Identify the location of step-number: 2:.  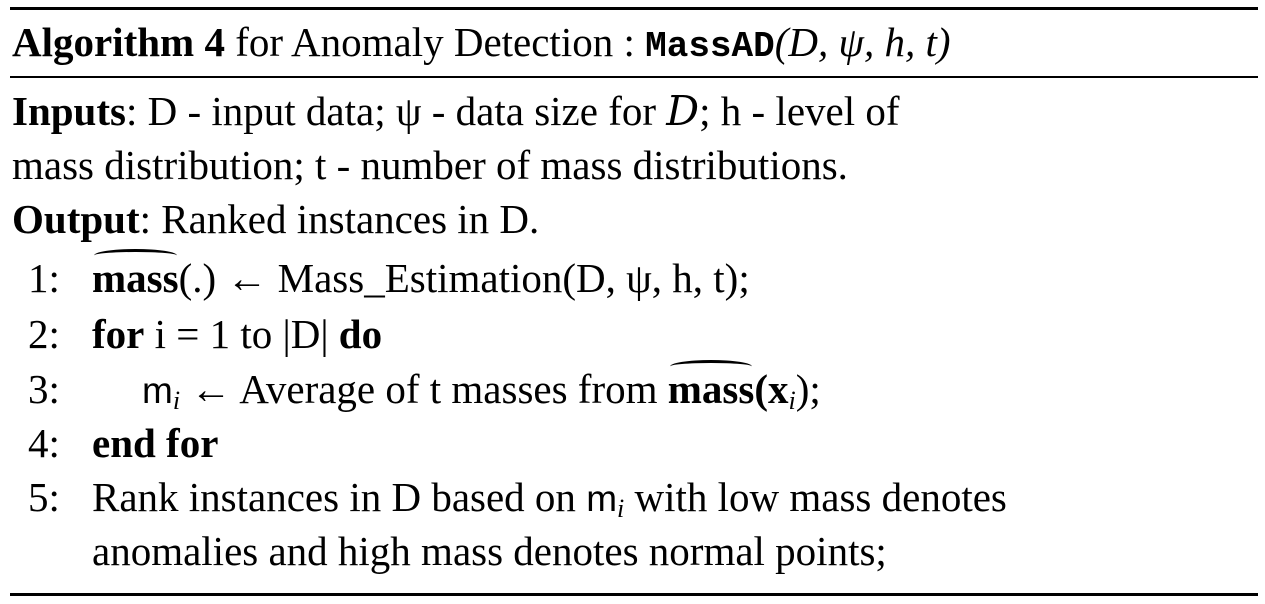
(44, 334).